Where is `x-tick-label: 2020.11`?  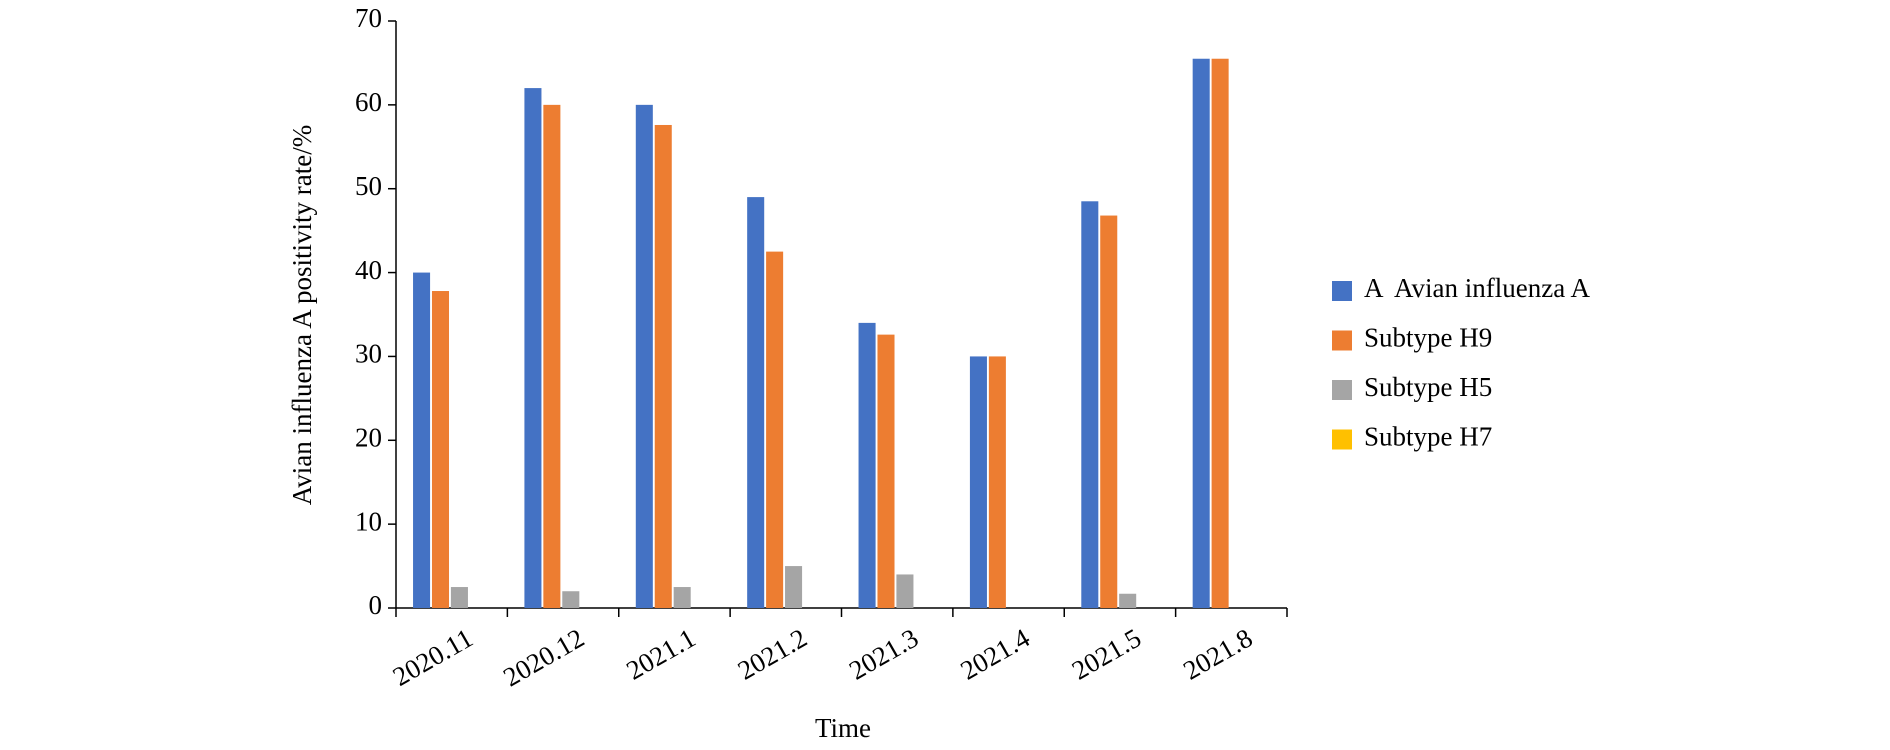 x-tick-label: 2020.11 is located at coordinates (433, 657).